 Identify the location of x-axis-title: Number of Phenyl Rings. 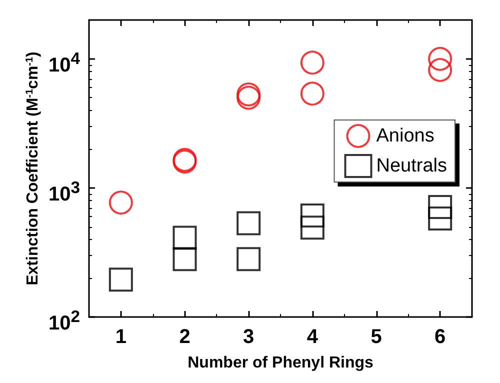
(281, 363).